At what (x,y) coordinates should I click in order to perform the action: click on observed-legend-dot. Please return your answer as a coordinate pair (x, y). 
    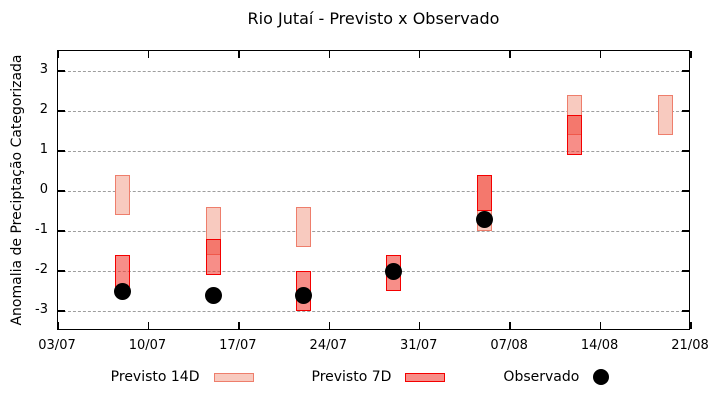
    Looking at the image, I should click on (601, 377).